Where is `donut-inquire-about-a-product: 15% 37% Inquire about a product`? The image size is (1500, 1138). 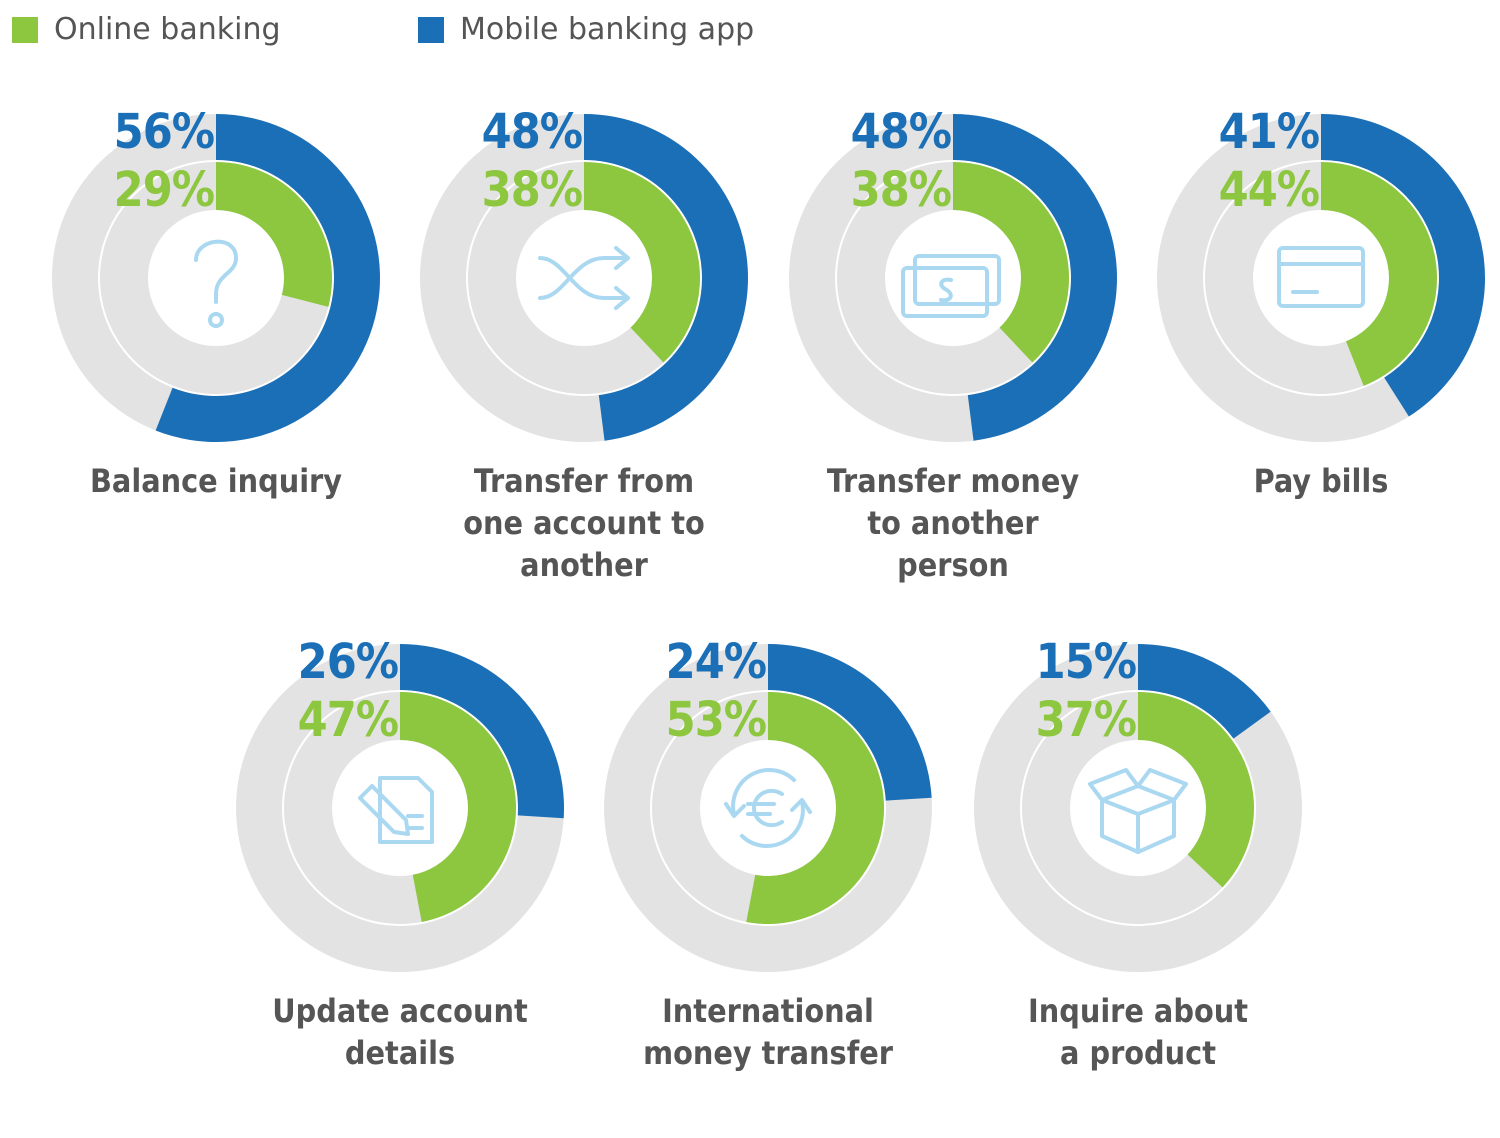
donut-inquire-about-a-product: 15% 37% Inquire about a product is located at coordinates (1138, 888).